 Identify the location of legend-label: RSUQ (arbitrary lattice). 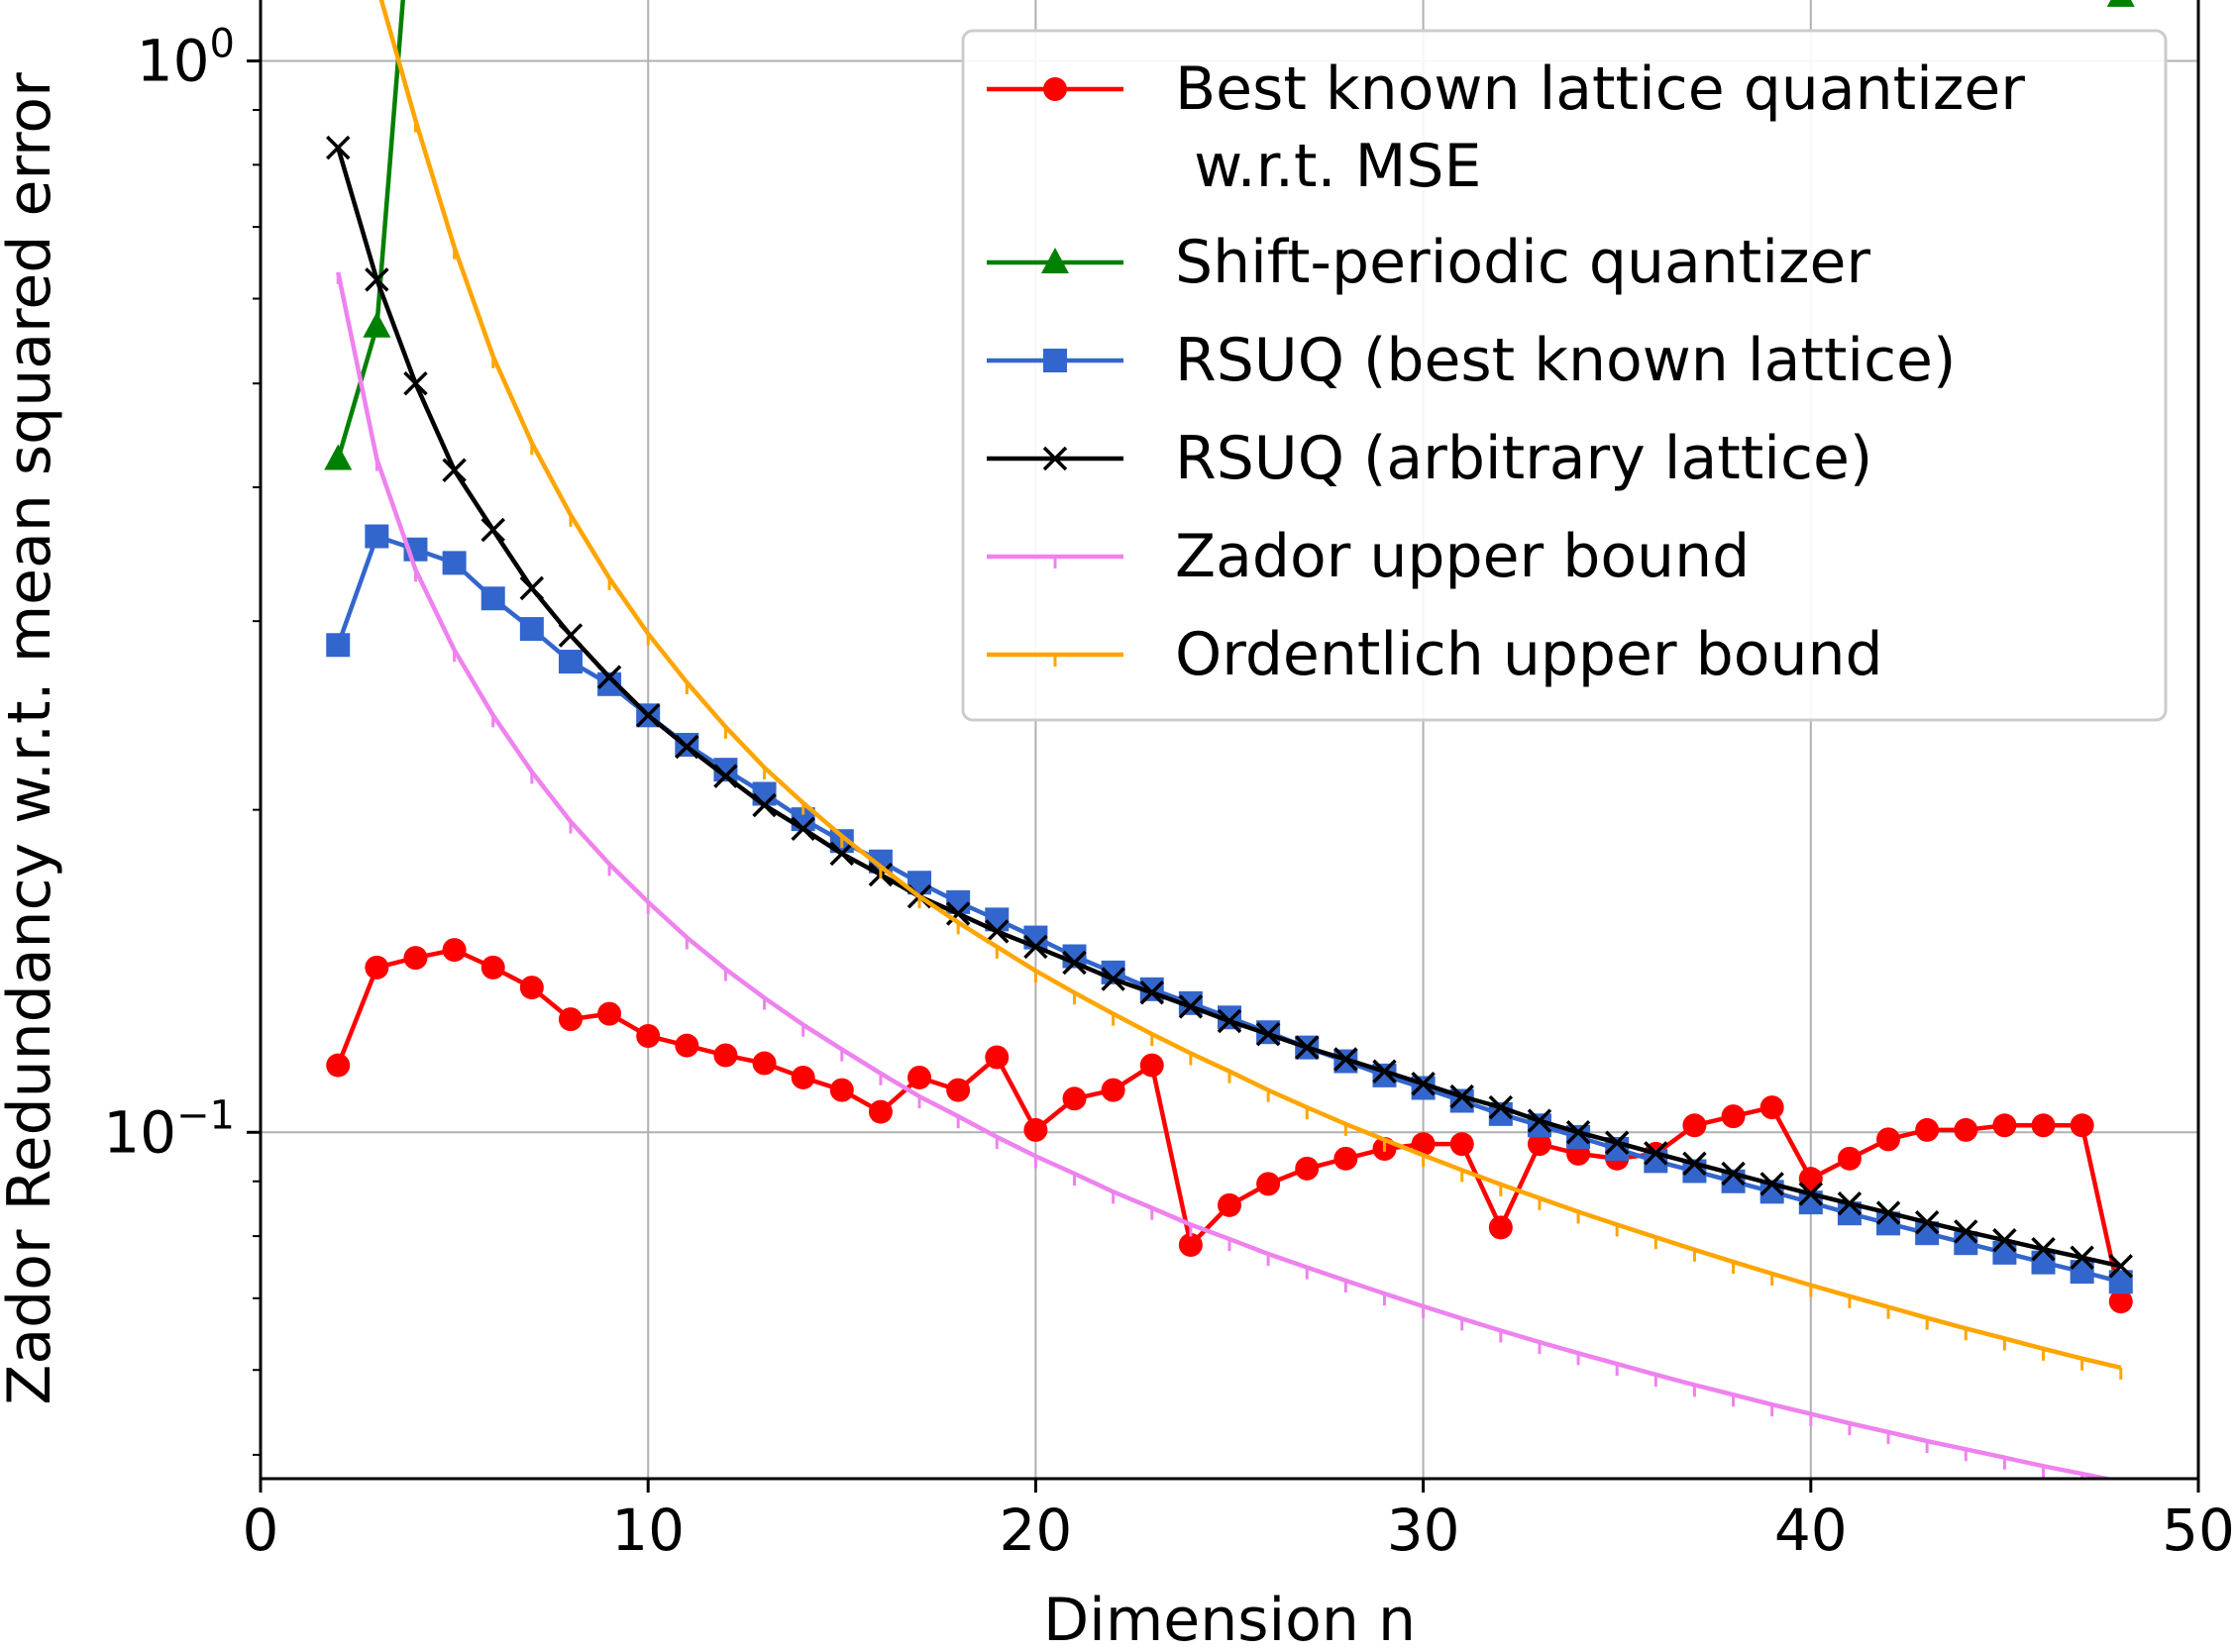
(1524, 459).